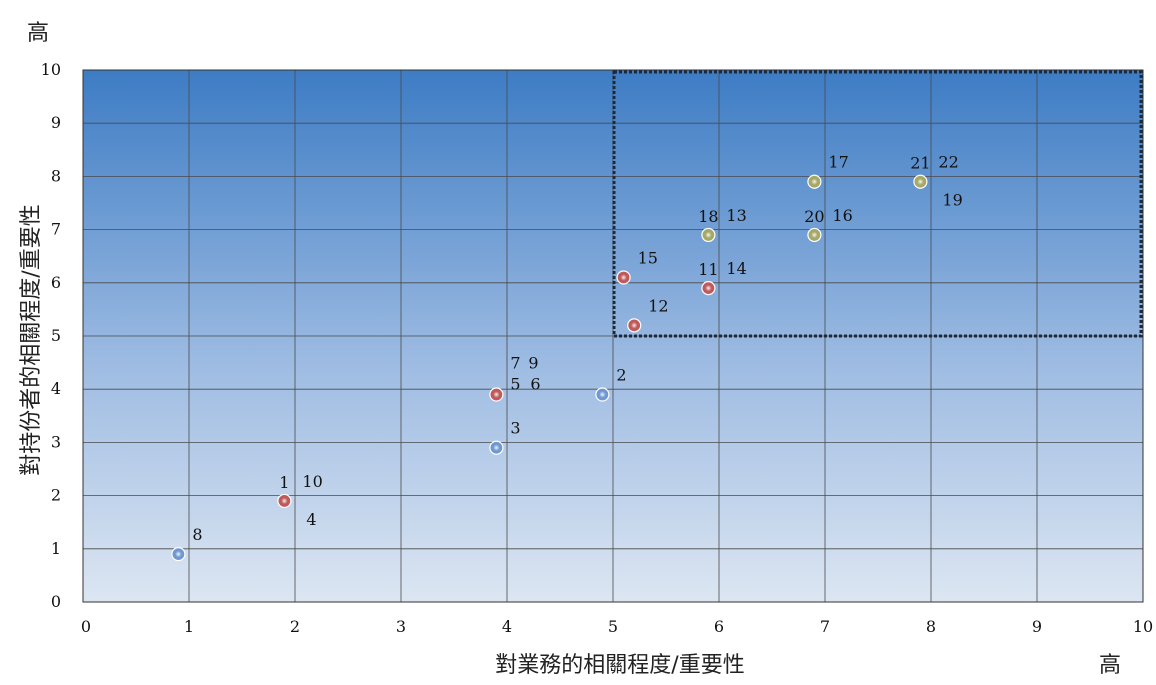  I want to click on point-label: 4, so click(311, 519).